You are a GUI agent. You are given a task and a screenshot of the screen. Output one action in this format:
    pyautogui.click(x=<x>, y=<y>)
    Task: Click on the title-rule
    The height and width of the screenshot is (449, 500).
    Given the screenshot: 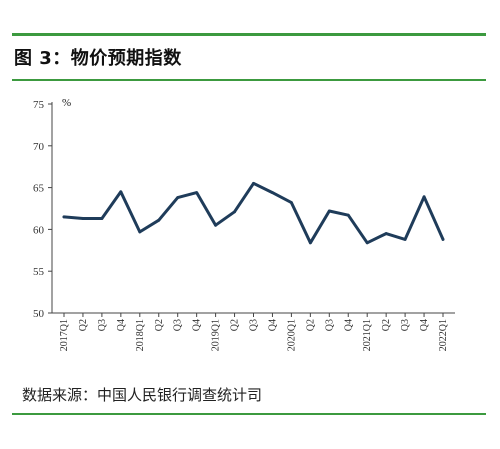 What is the action you would take?
    pyautogui.click(x=249, y=80)
    